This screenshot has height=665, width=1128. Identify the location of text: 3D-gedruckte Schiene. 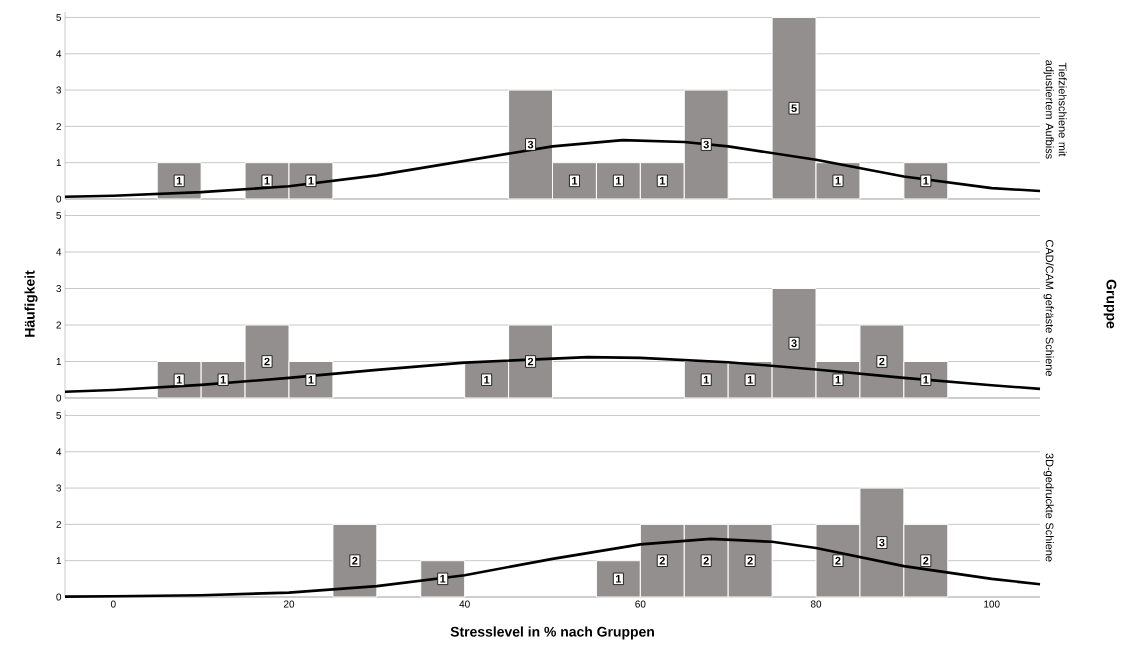
(1048, 507).